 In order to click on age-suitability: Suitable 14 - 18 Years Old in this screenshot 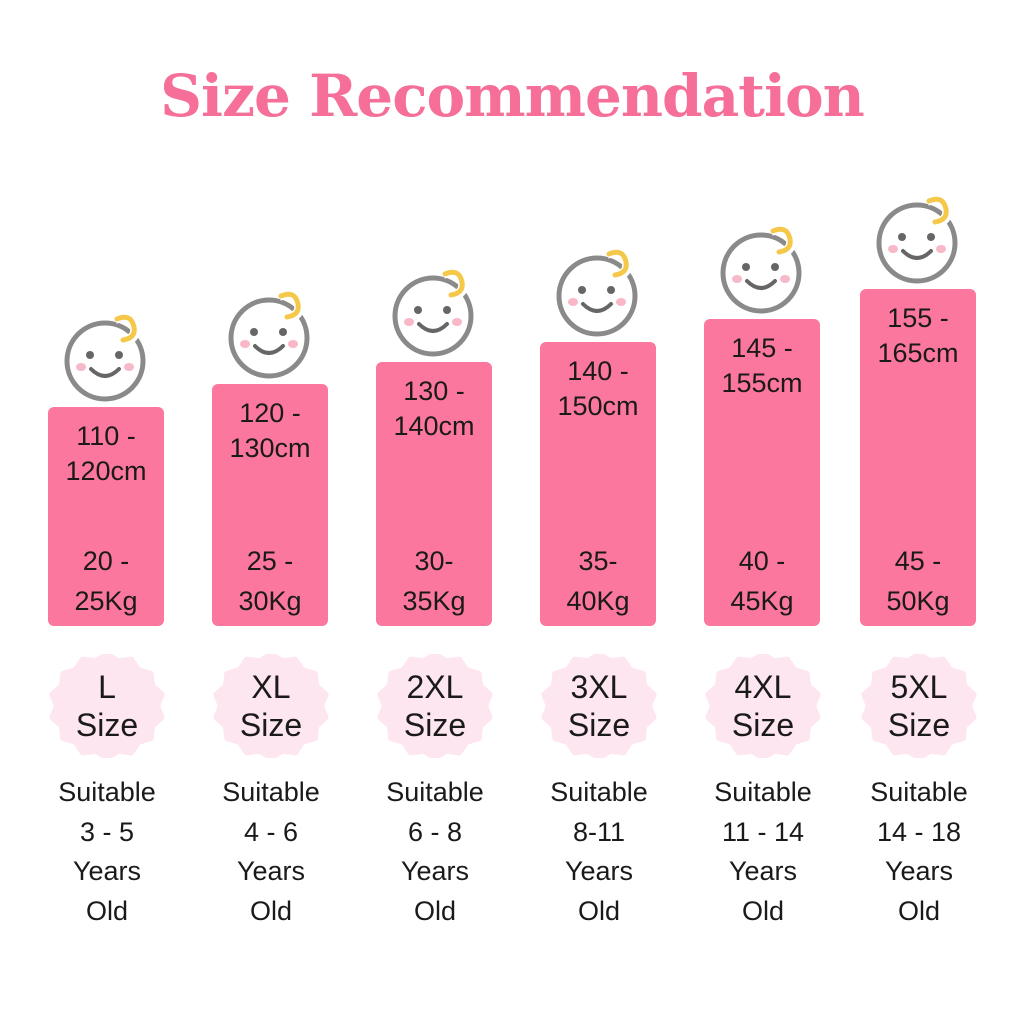, I will do `click(919, 852)`.